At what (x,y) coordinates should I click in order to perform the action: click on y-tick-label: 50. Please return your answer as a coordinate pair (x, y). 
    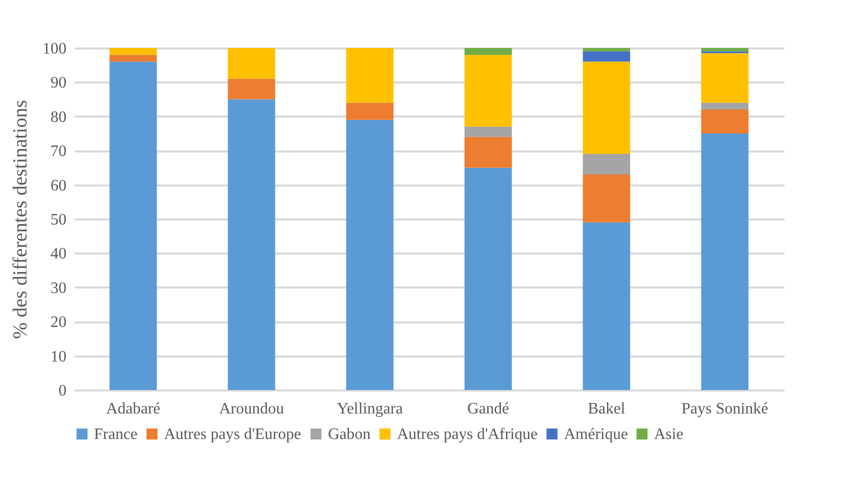
    Looking at the image, I should click on (58, 220).